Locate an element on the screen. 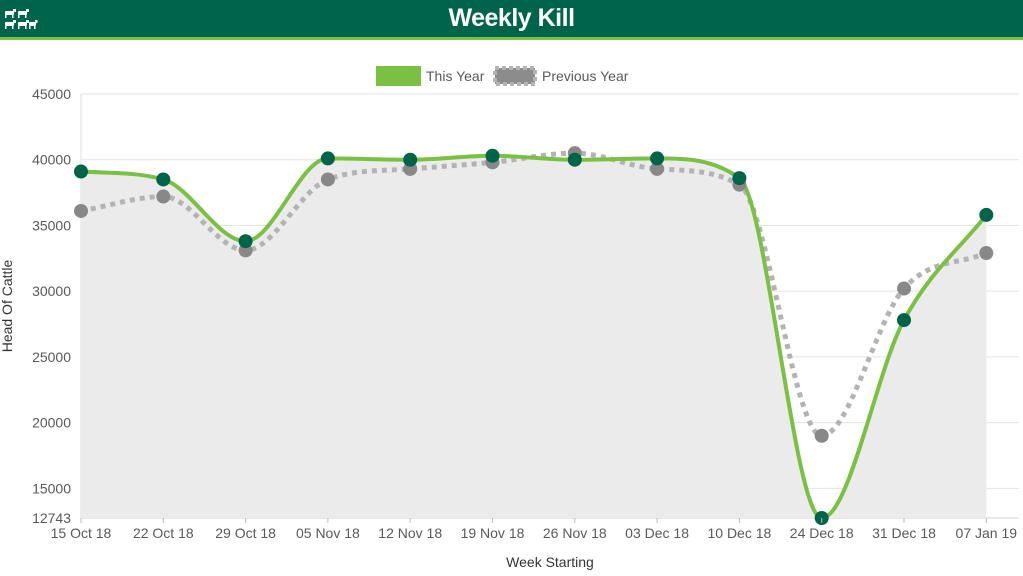  page-title: Weekly Kill is located at coordinates (511, 18).